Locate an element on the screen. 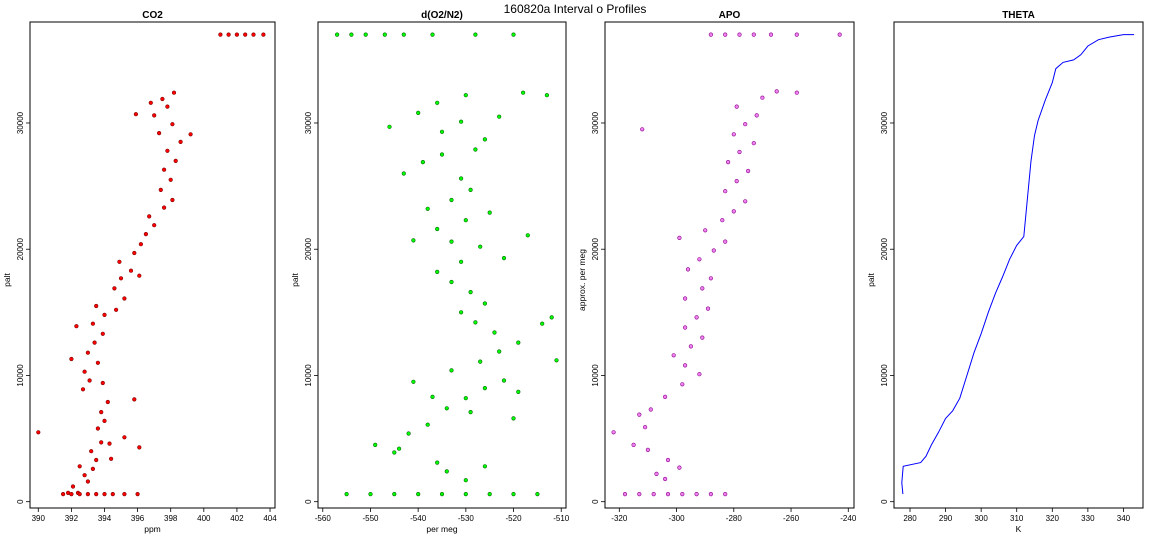 The height and width of the screenshot is (550, 1150). x-tick-label: 398 is located at coordinates (171, 518).